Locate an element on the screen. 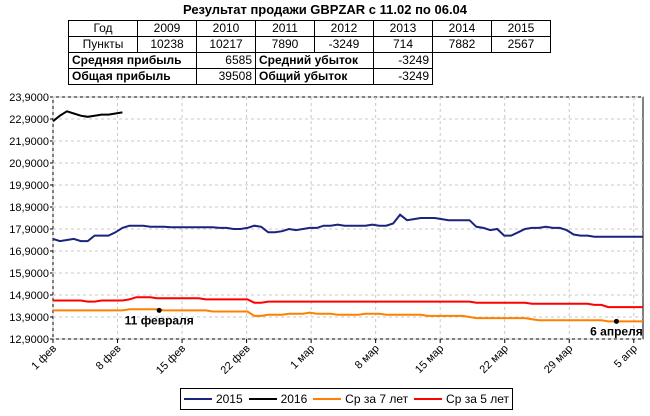  legend-label: Ср за 5 лет is located at coordinates (478, 399).